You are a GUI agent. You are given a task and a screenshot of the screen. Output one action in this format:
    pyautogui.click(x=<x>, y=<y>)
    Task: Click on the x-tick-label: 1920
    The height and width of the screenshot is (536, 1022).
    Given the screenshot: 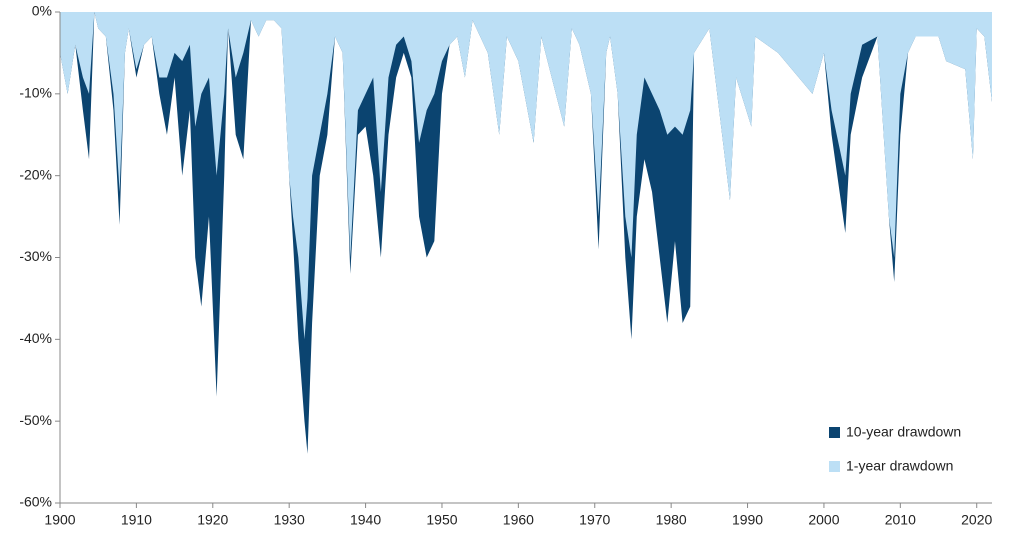 What is the action you would take?
    pyautogui.click(x=212, y=520)
    